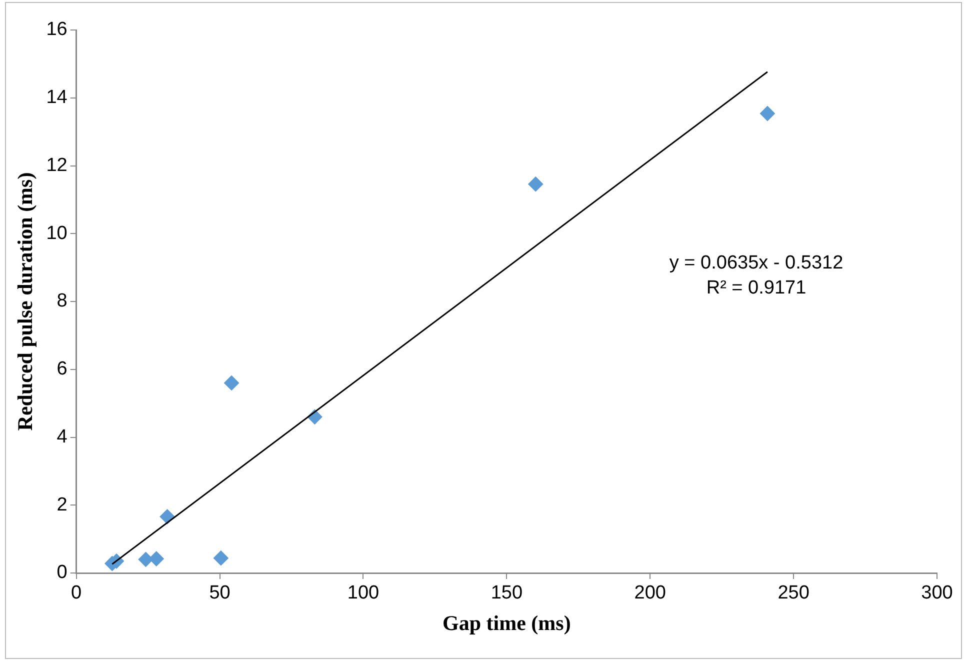 Image resolution: width=967 pixels, height=661 pixels. What do you see at coordinates (650, 593) in the screenshot?
I see `x-tick-label: 200` at bounding box center [650, 593].